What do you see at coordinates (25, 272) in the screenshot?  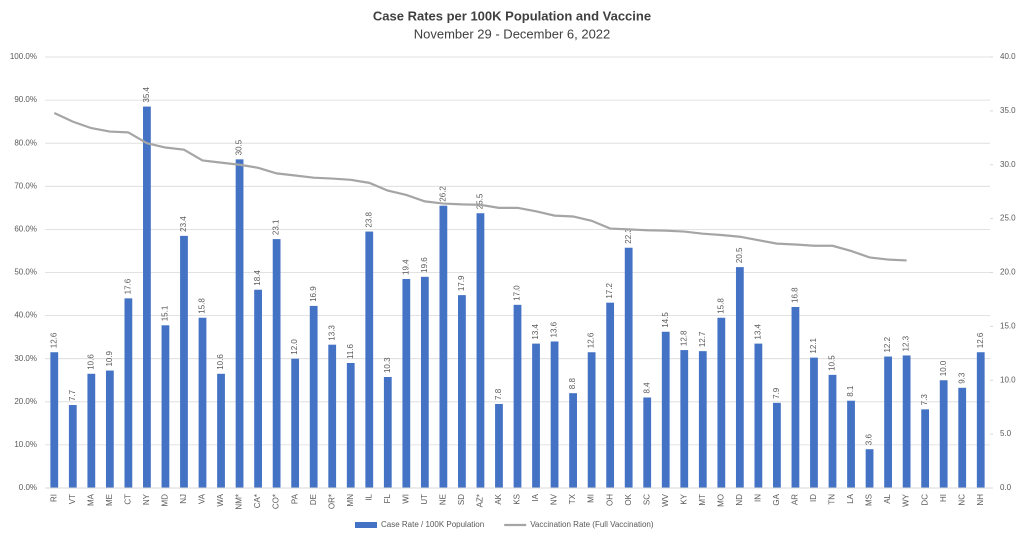 I see `y-tick-label: 50.0%` at bounding box center [25, 272].